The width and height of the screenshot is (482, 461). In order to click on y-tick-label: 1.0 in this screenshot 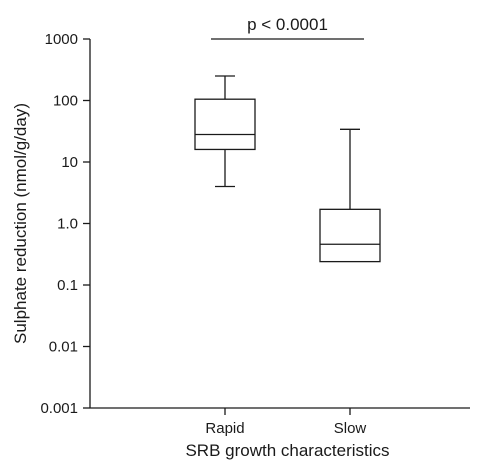, I will do `click(67, 224)`.